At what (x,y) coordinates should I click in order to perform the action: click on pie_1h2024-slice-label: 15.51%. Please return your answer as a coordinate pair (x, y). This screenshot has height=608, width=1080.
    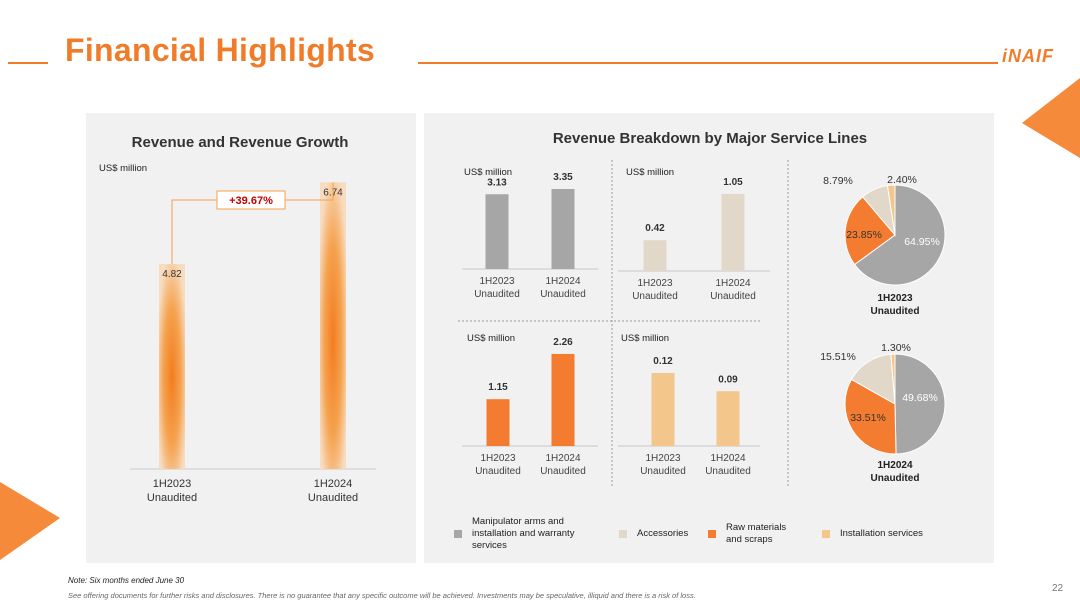
    Looking at the image, I should click on (838, 357).